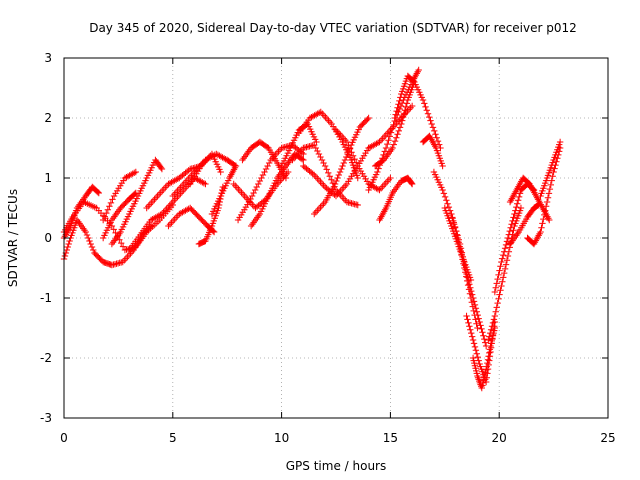 Image resolution: width=640 pixels, height=480 pixels. Describe the element at coordinates (46, 418) in the screenshot. I see `y-tick-label: -3` at that location.